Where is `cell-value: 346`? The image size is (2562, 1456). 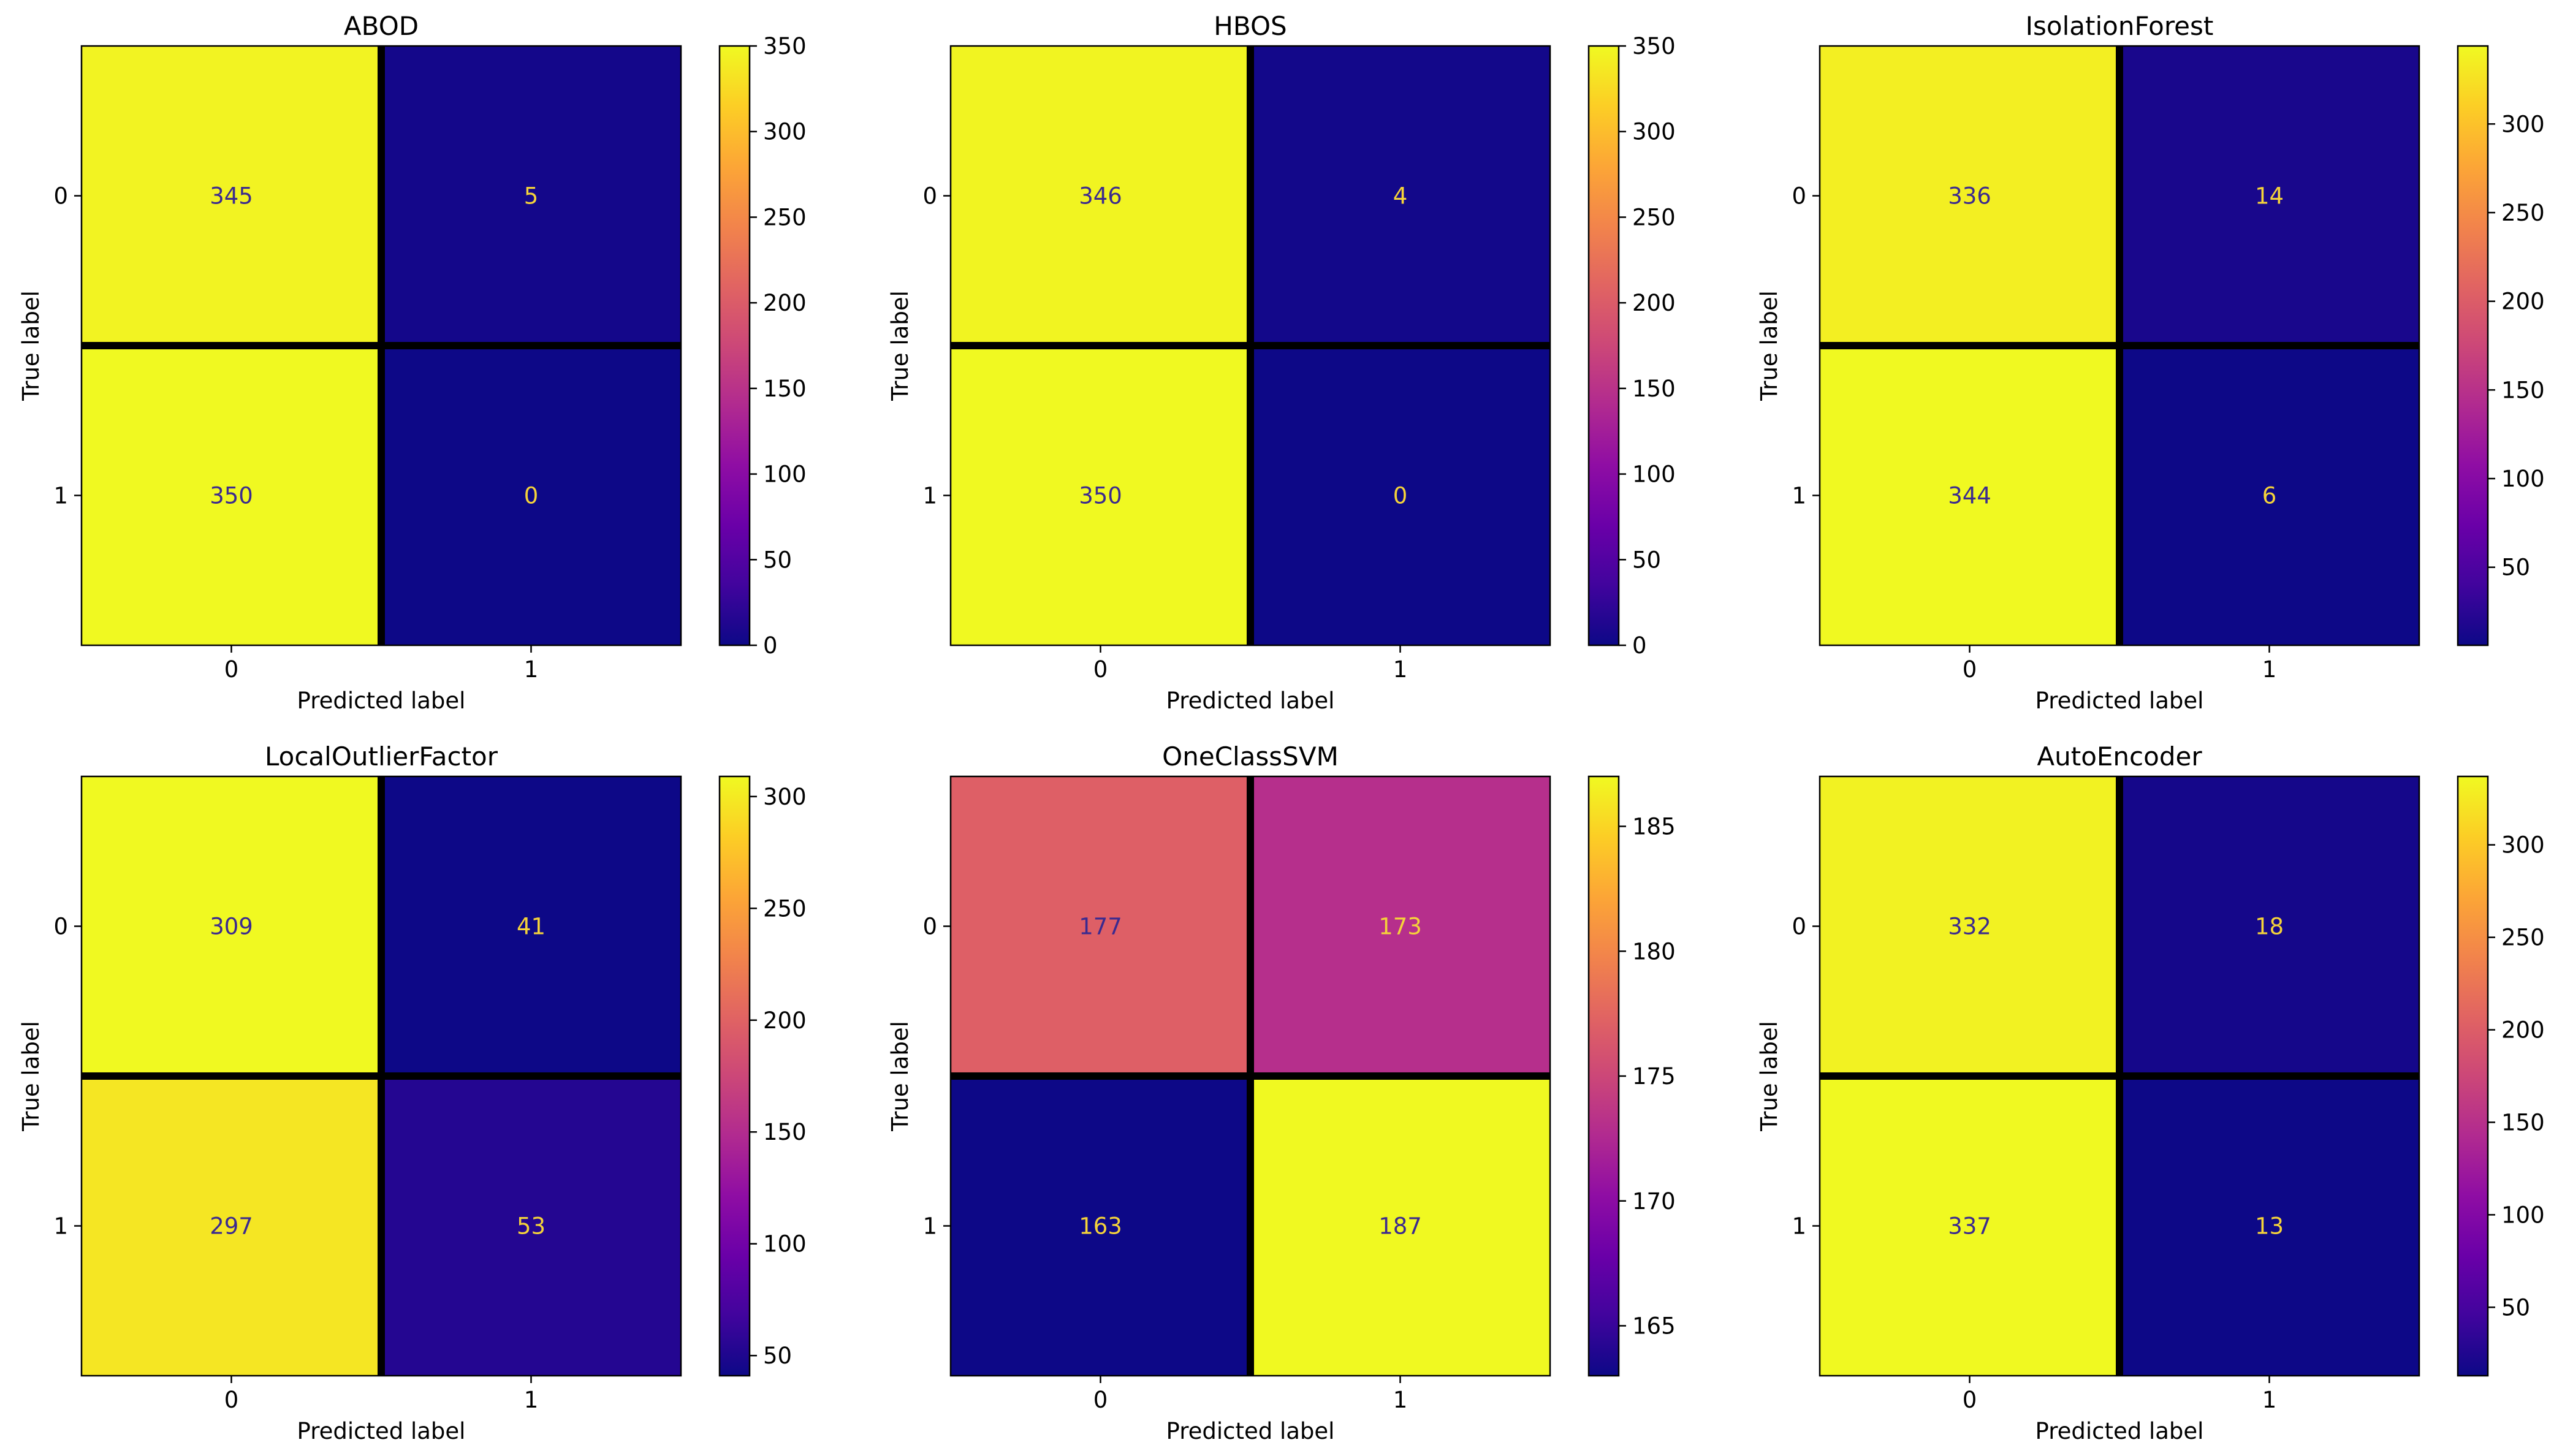 cell-value: 346 is located at coordinates (1100, 196).